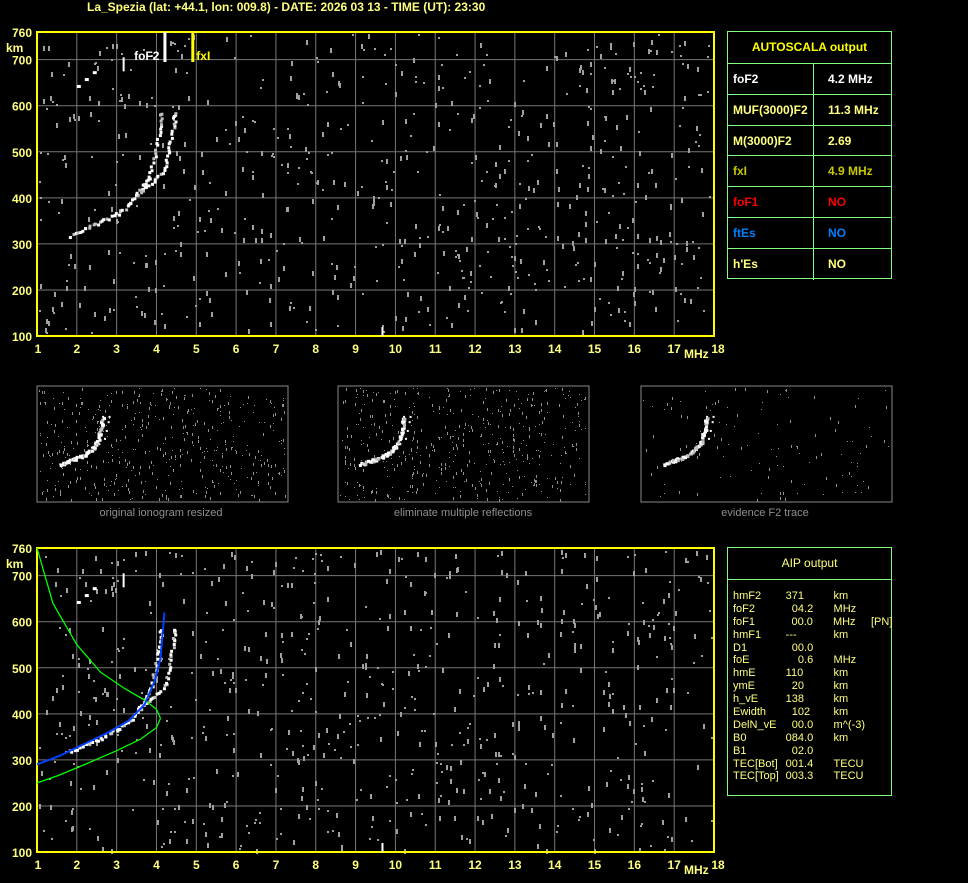 This screenshot has width=968, height=883. What do you see at coordinates (794, 673) in the screenshot?
I see `aip-value: 110` at bounding box center [794, 673].